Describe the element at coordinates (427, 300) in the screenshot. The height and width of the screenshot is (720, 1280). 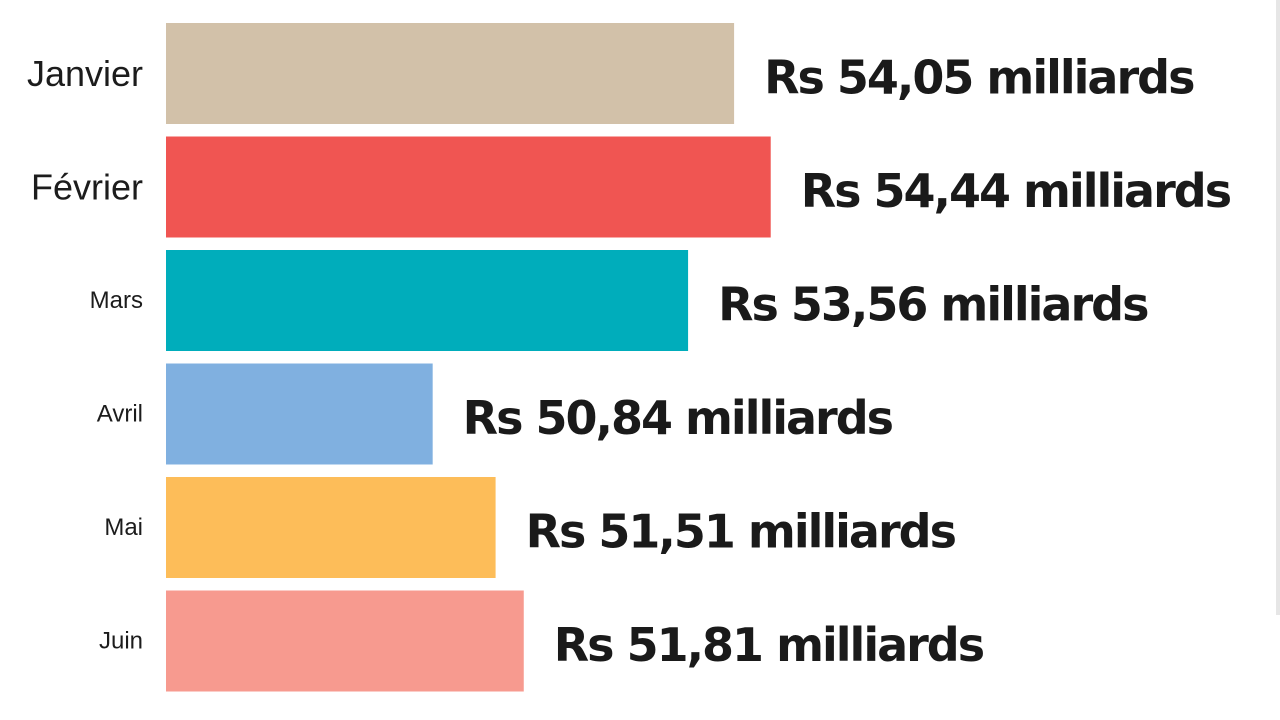
I see `bar-mars` at that location.